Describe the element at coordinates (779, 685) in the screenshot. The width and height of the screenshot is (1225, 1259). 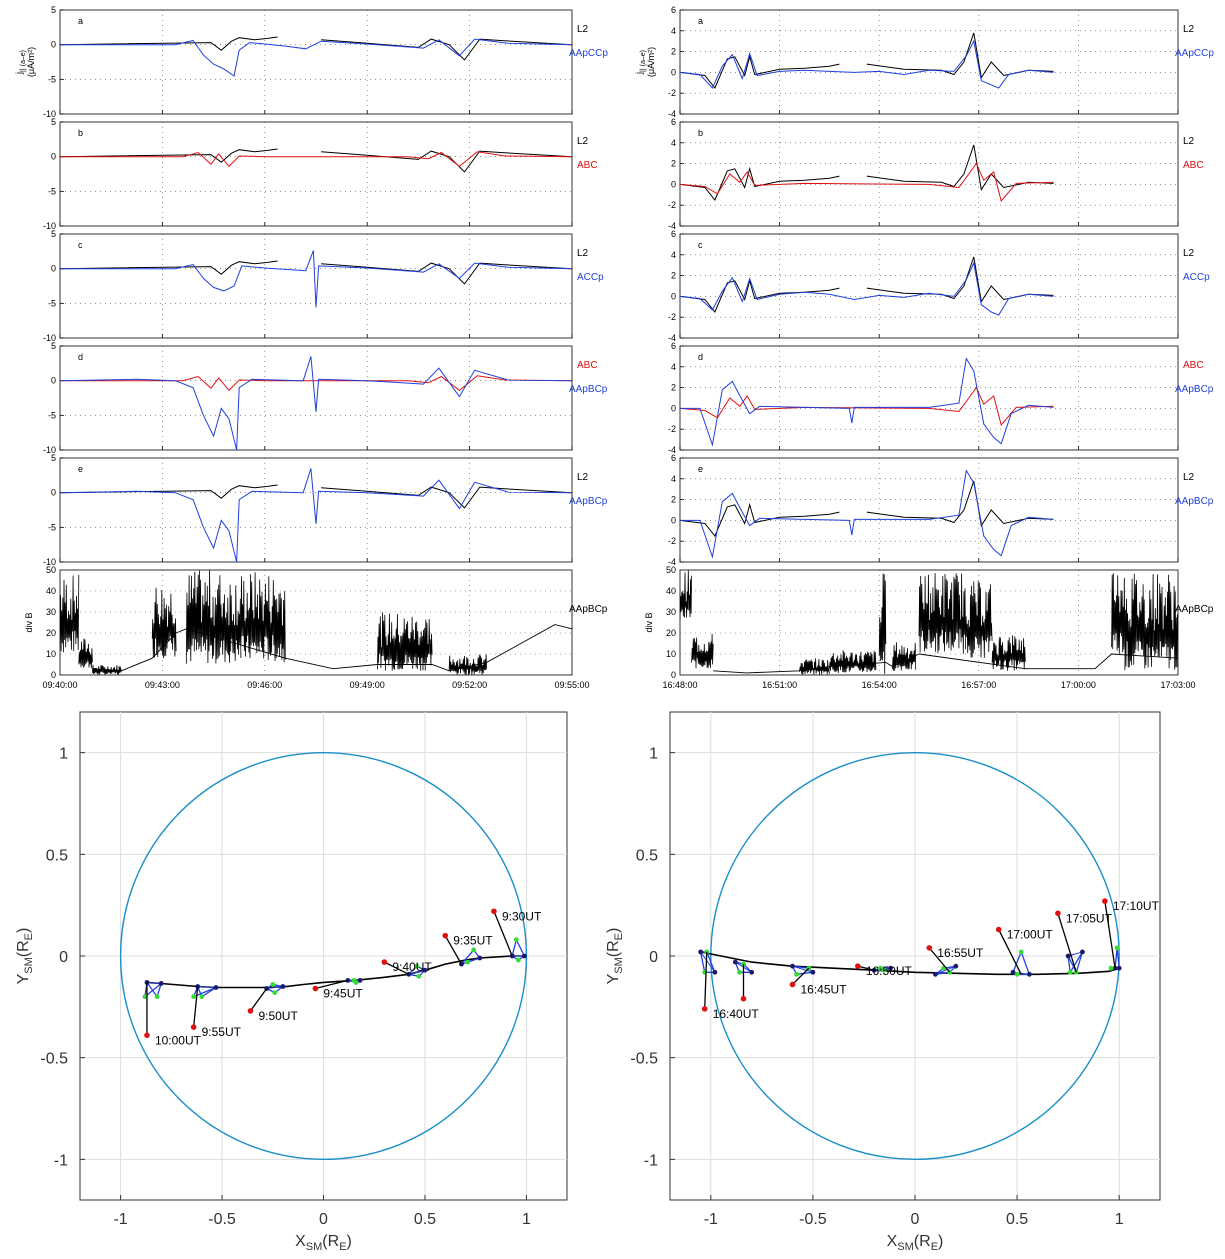
I see `x-tick-label: 16:51:00` at that location.